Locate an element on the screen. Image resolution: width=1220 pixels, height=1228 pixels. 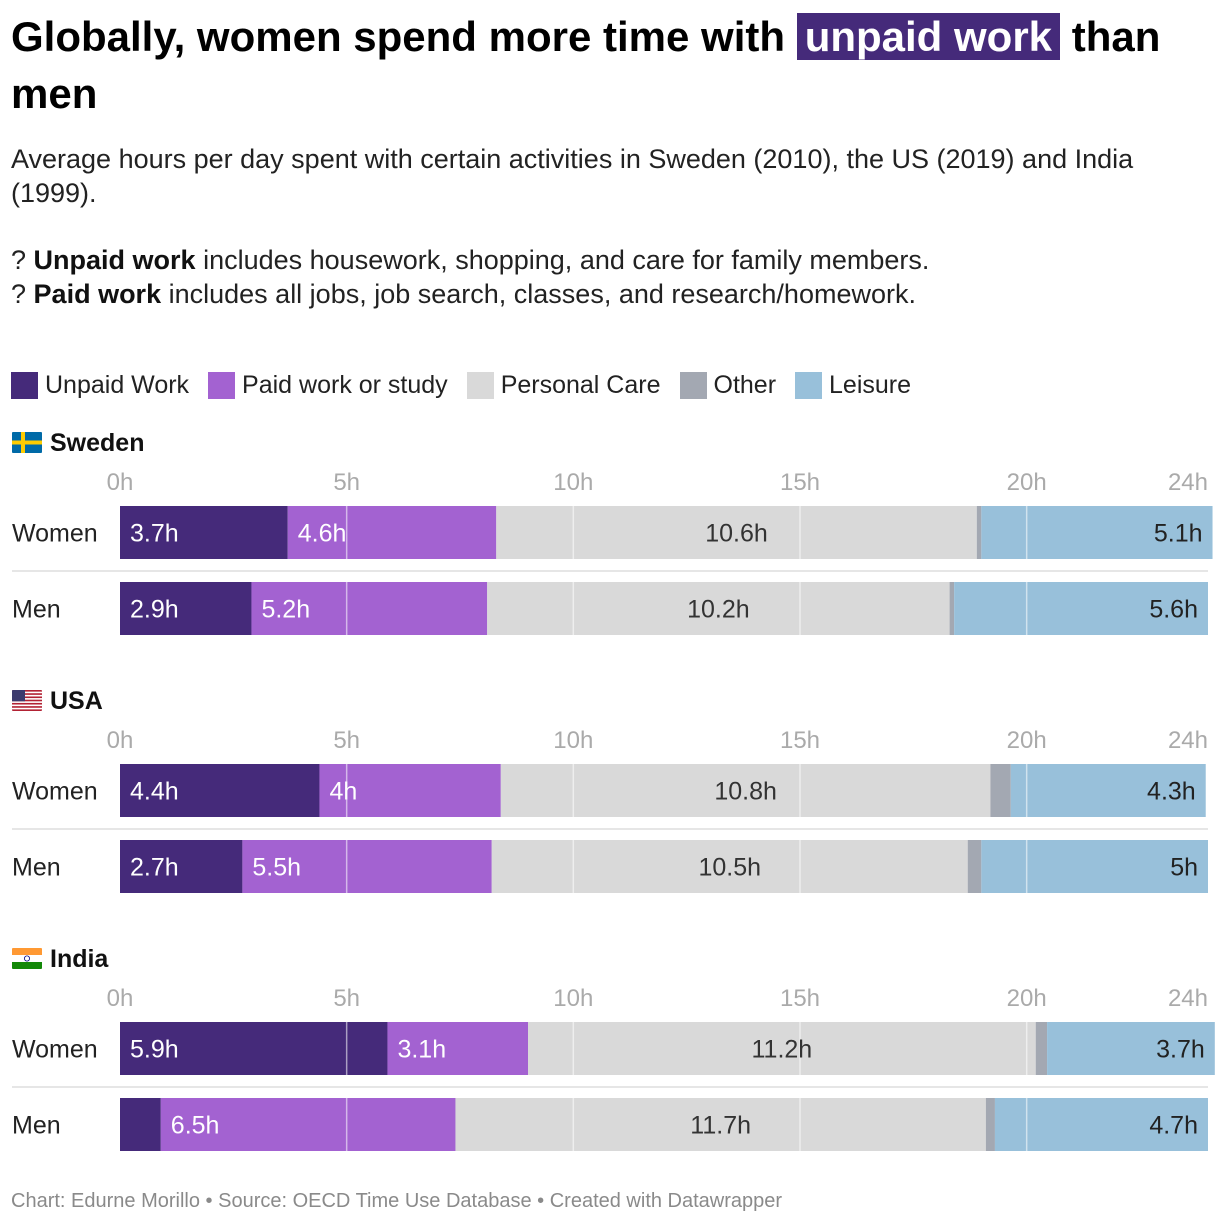
sweden-tick-label: 5h is located at coordinates (346, 482).